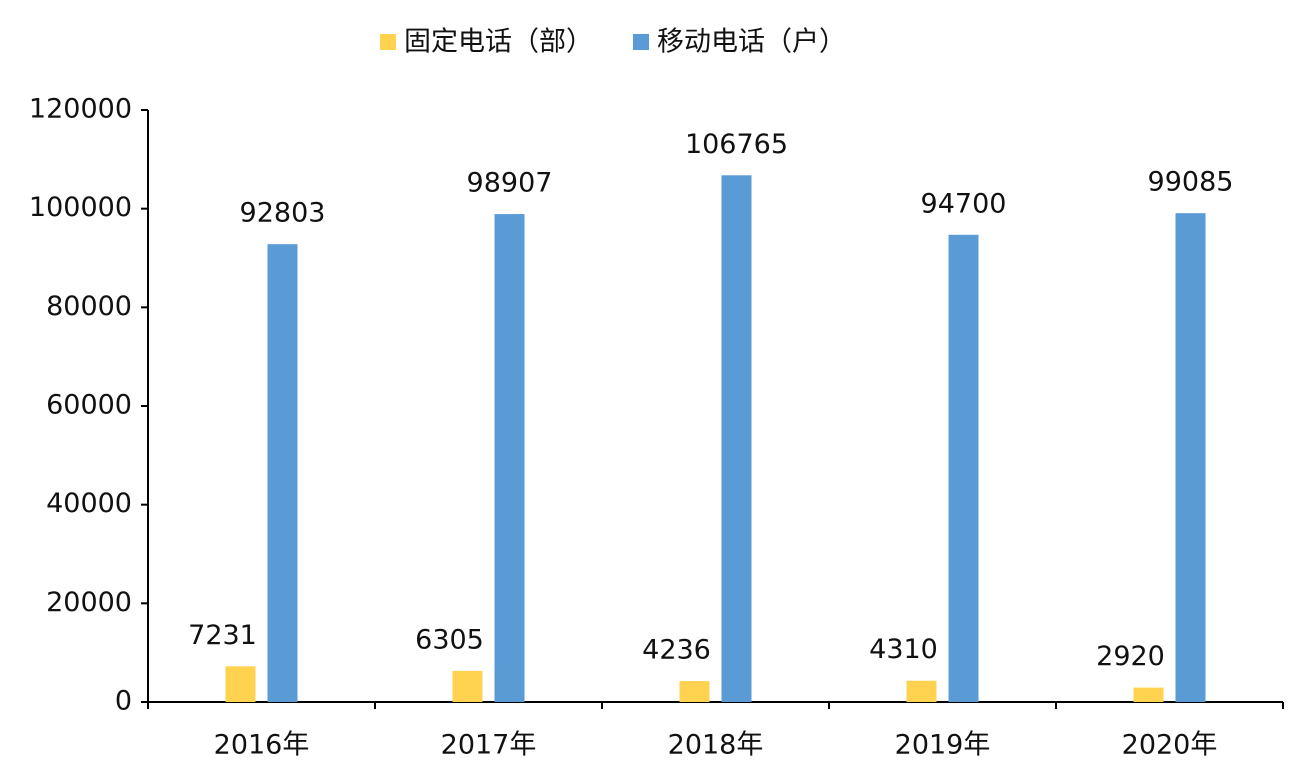 This screenshot has width=1296, height=776. Describe the element at coordinates (89, 503) in the screenshot. I see `y-tick-label: 40000` at that location.